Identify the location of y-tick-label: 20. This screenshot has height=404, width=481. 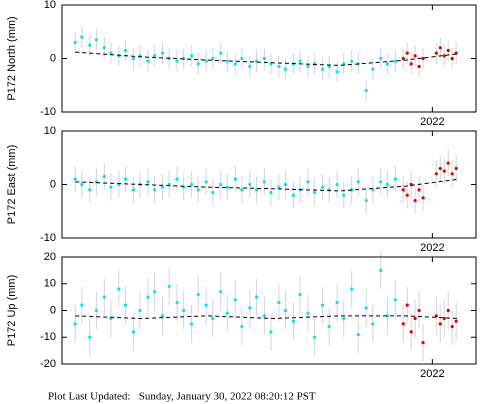
(50, 257).